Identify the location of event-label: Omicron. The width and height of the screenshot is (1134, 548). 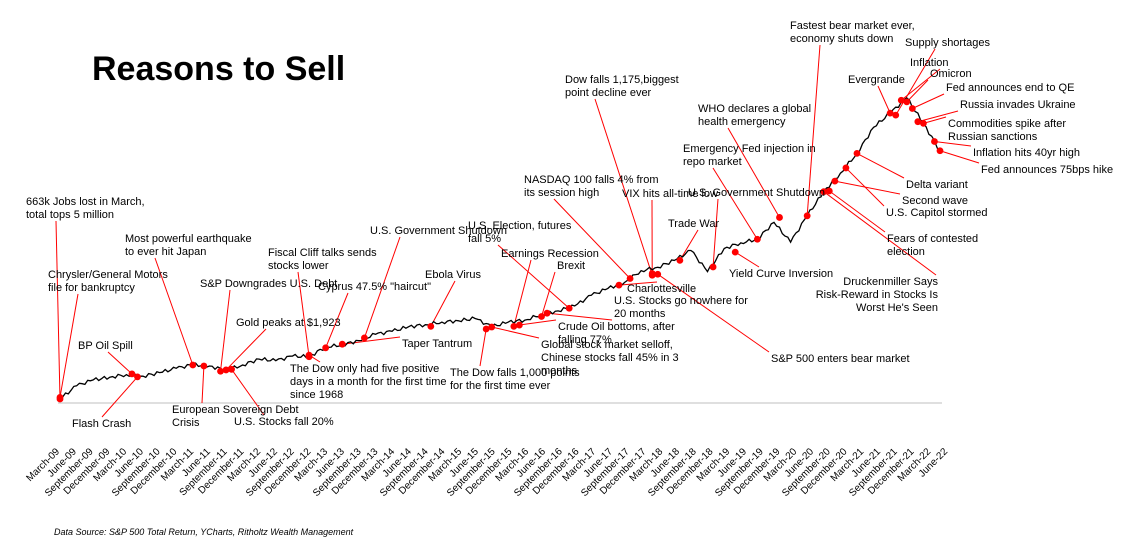
(951, 74).